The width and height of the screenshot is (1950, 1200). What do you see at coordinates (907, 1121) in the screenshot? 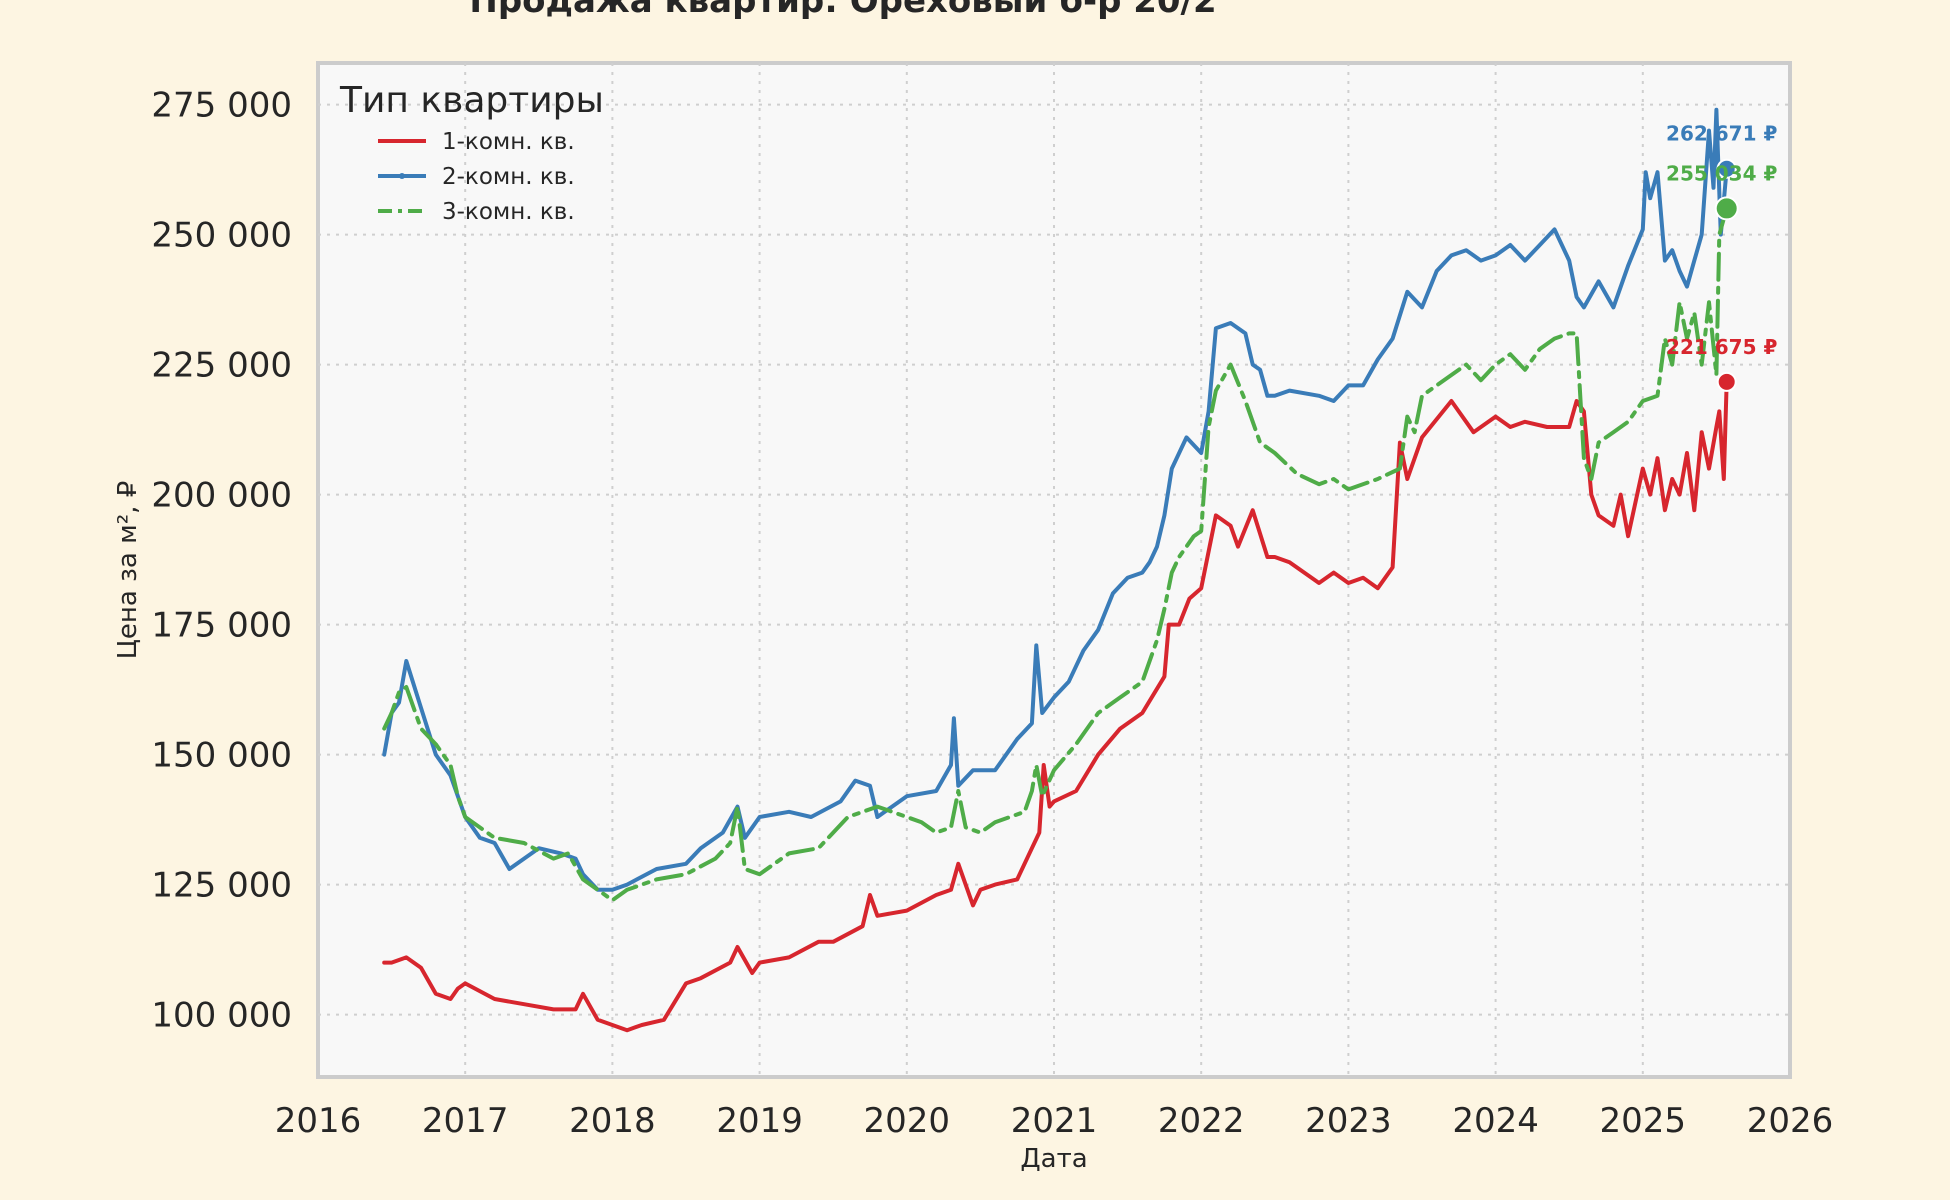
I see `x-tick-label: 2020` at bounding box center [907, 1121].